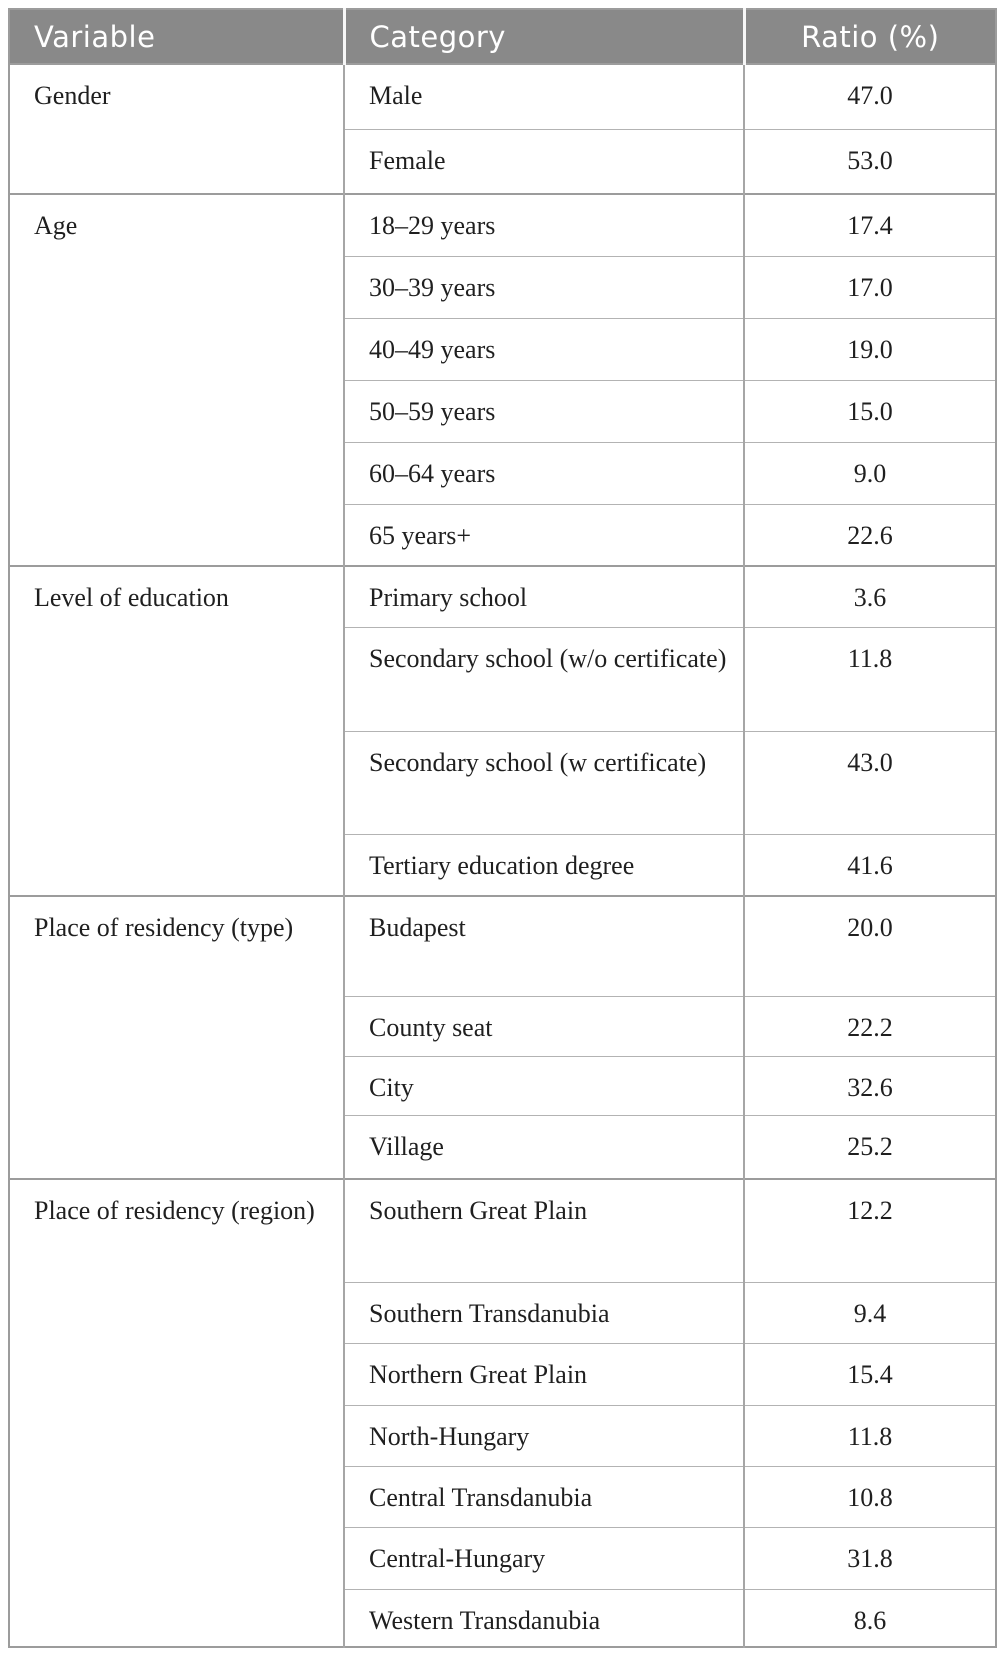 This screenshot has width=1003, height=1658. What do you see at coordinates (543, 1312) in the screenshot?
I see `category-cell: Southern Transdanubia` at bounding box center [543, 1312].